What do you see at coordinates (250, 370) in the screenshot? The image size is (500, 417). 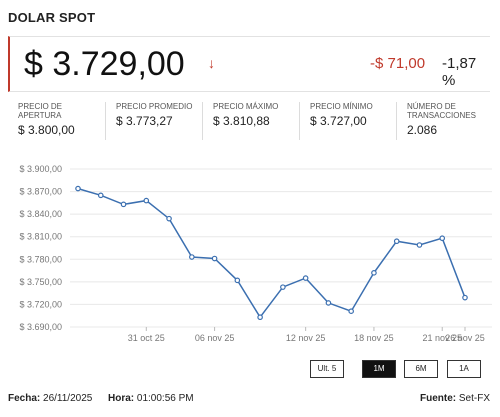 I see `range-selector: Ult. 5 1M 6M 1A` at bounding box center [250, 370].